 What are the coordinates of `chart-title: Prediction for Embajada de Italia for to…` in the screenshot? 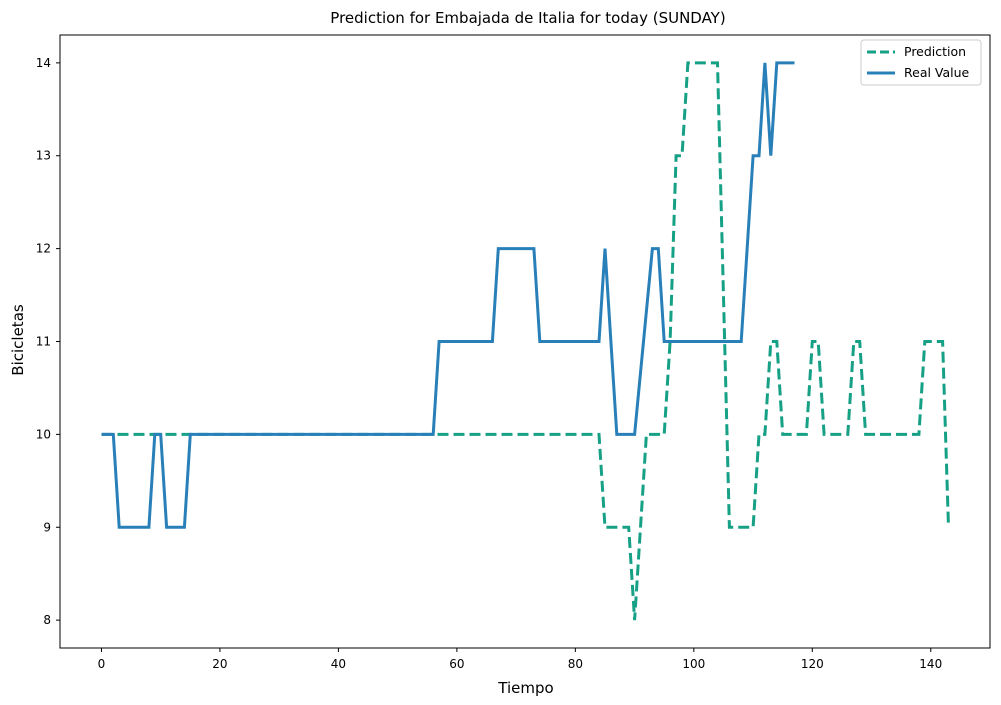 It's located at (527, 18).